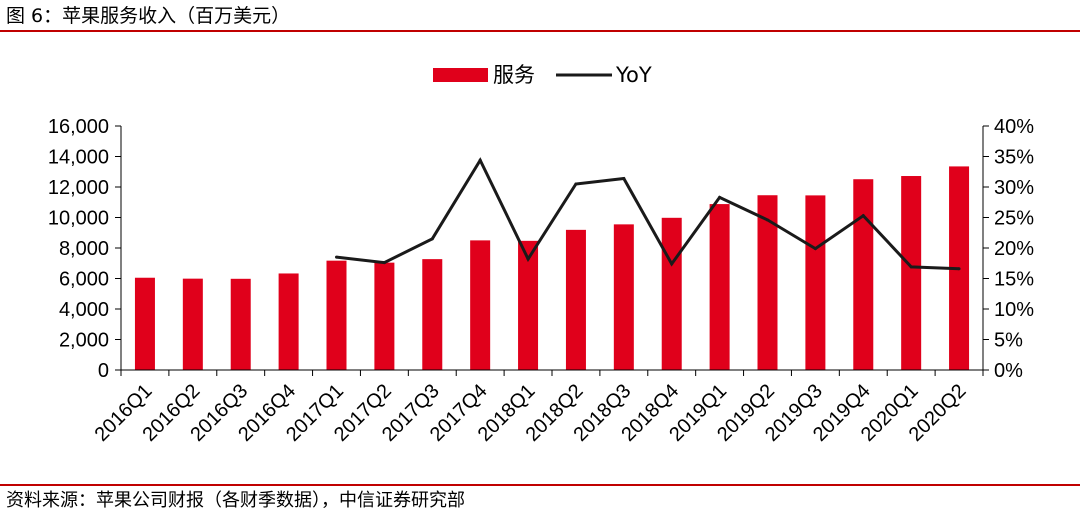 The image size is (1080, 517). Describe the element at coordinates (84, 341) in the screenshot. I see `y-left-tick-label: 2,000` at that location.